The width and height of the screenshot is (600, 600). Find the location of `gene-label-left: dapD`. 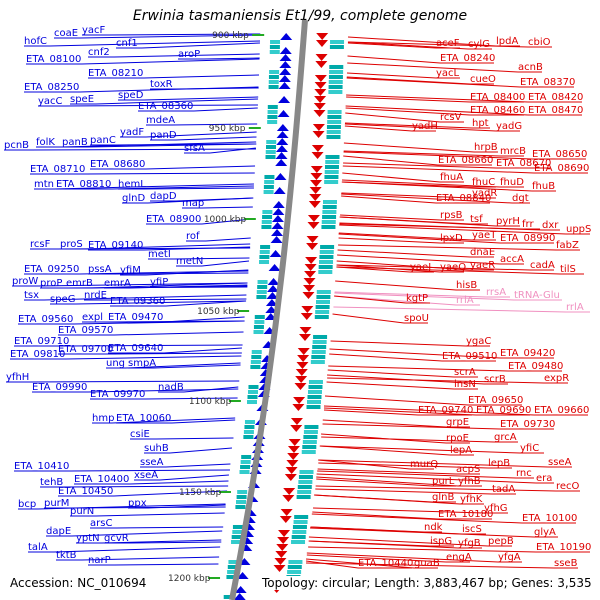

gene-label-left: dapD is located at coordinates (163, 196).